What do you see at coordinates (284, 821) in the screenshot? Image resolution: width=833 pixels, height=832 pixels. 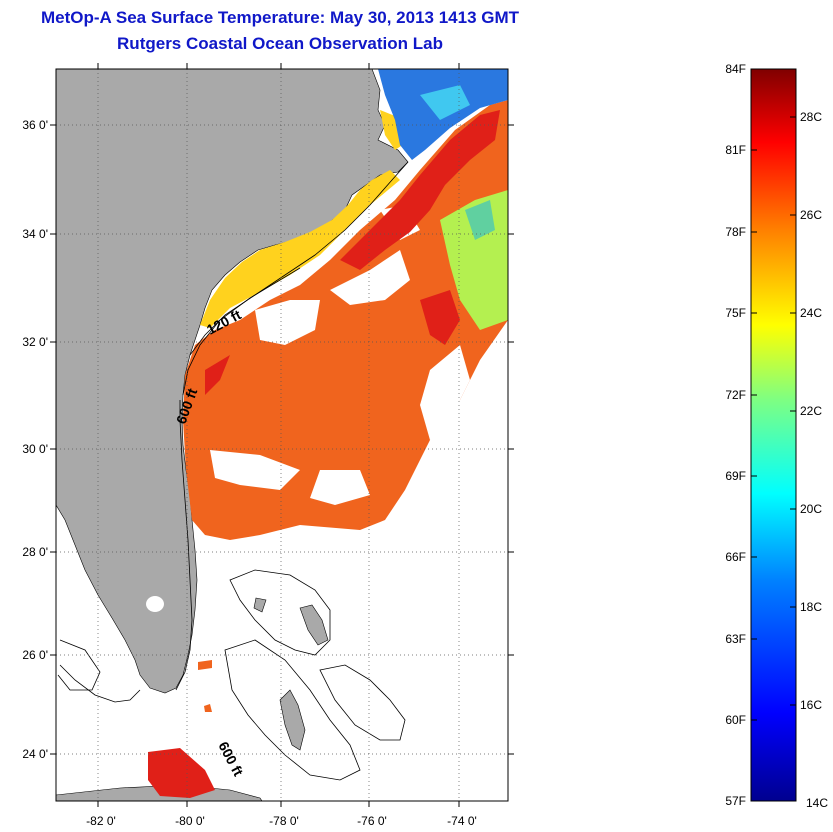 I see `lon-label: -78 0'` at bounding box center [284, 821].